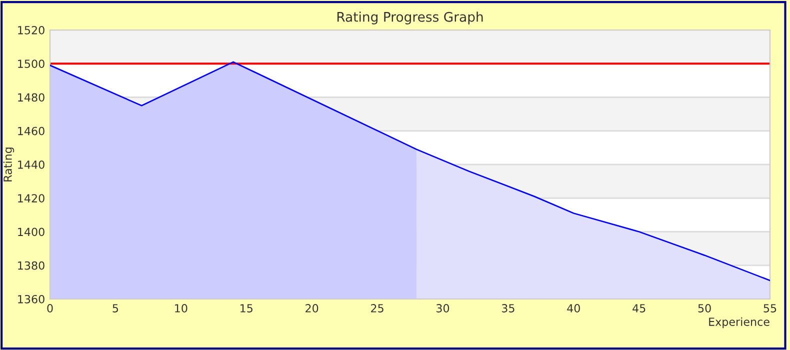 The height and width of the screenshot is (350, 790). What do you see at coordinates (115, 308) in the screenshot?
I see `x-tick-label: 5` at bounding box center [115, 308].